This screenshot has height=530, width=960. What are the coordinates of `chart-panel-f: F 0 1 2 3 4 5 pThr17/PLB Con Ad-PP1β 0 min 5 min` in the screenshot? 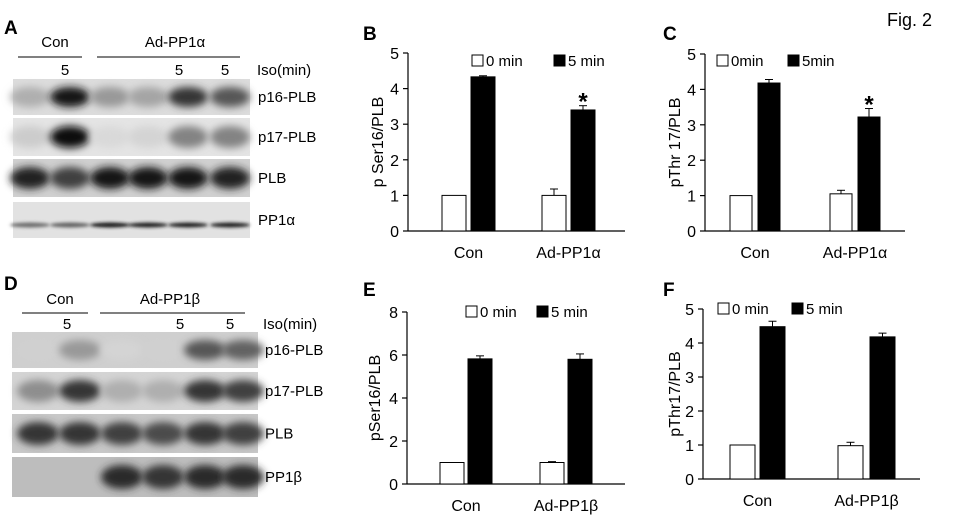 It's located at (791, 395).